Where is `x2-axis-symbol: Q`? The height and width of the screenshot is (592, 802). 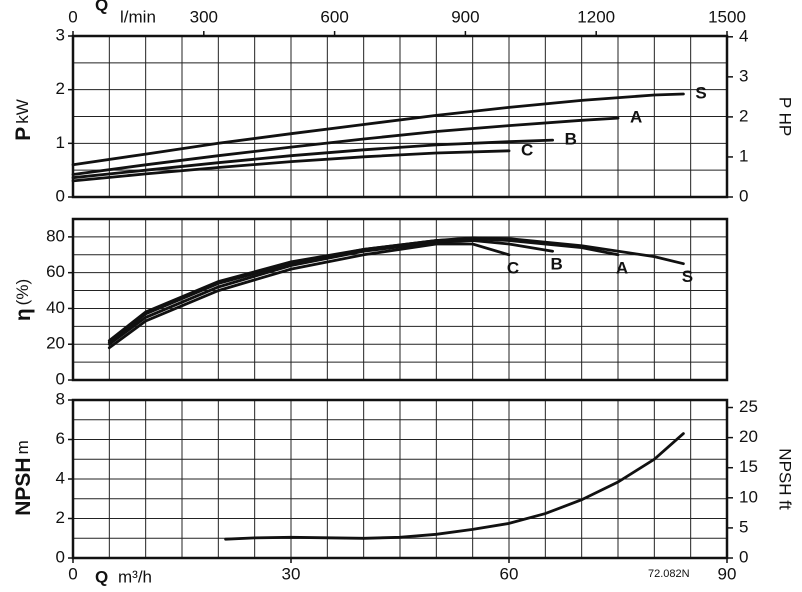
x2-axis-symbol: Q is located at coordinates (101, 7).